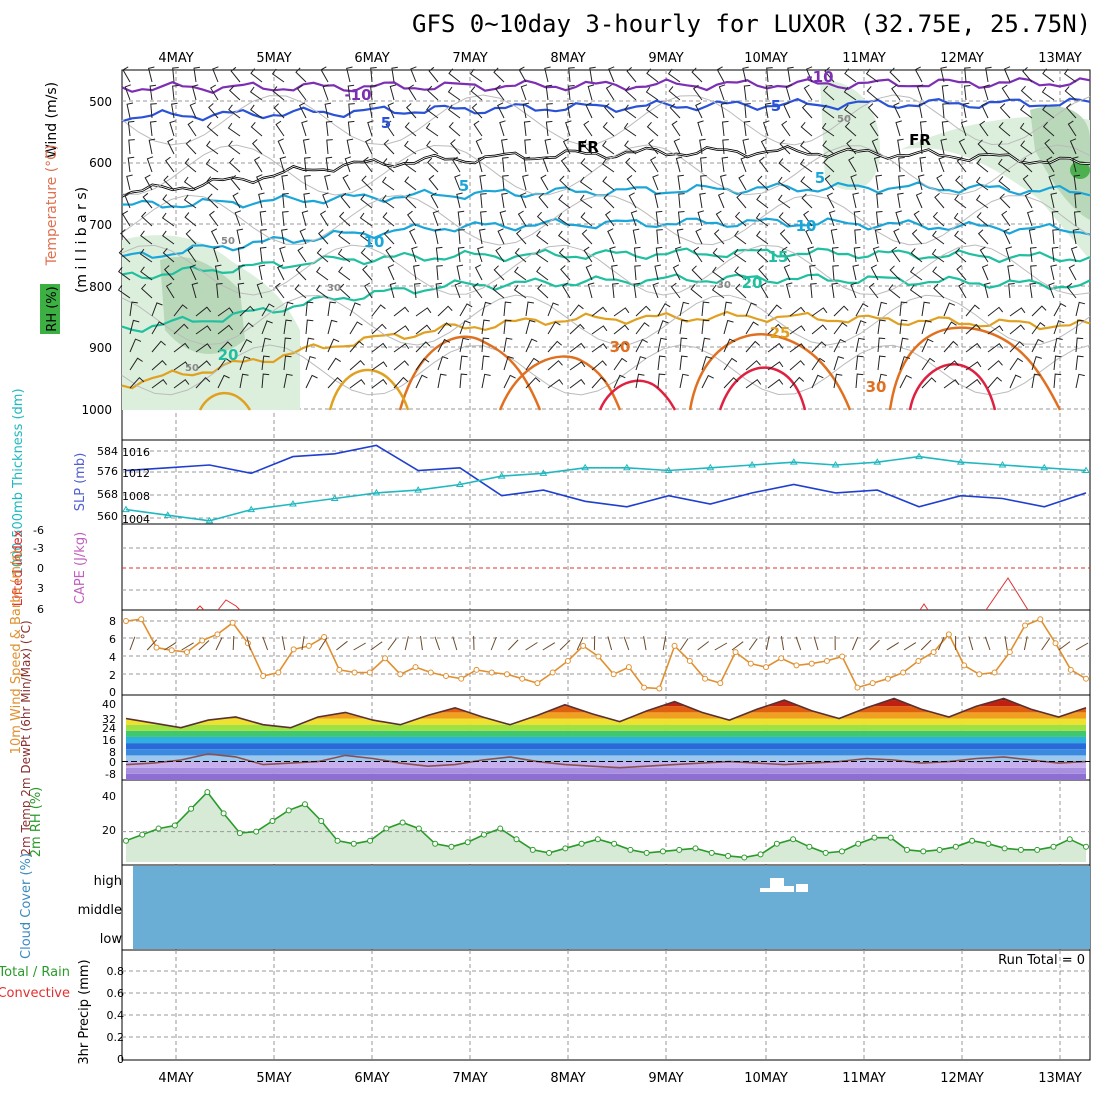 Image resolution: width=1100 pixels, height=1100 pixels. I want to click on date-label-top: 12MAY, so click(962, 58).